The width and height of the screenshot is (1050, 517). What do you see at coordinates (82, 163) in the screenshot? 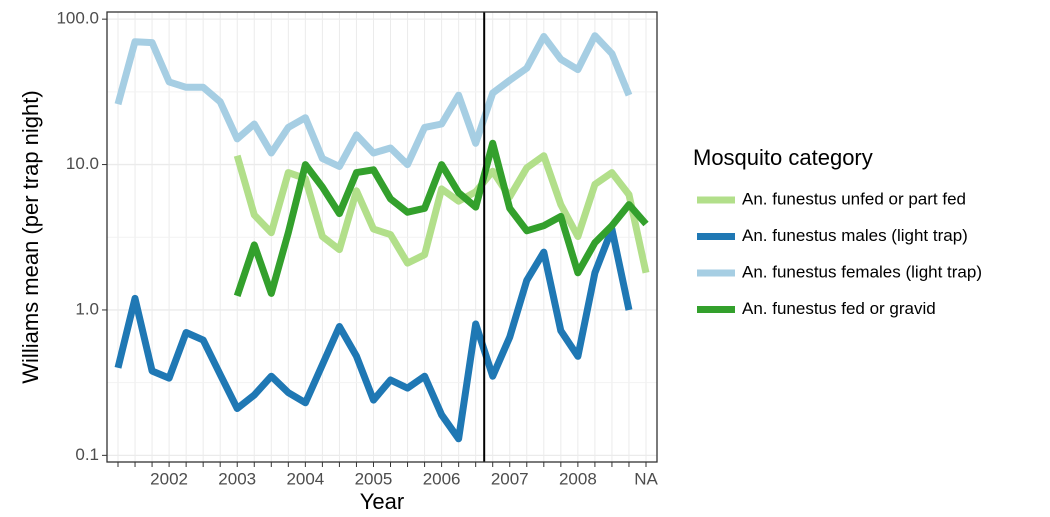
I see `y-tick-label: 10.0` at bounding box center [82, 163].